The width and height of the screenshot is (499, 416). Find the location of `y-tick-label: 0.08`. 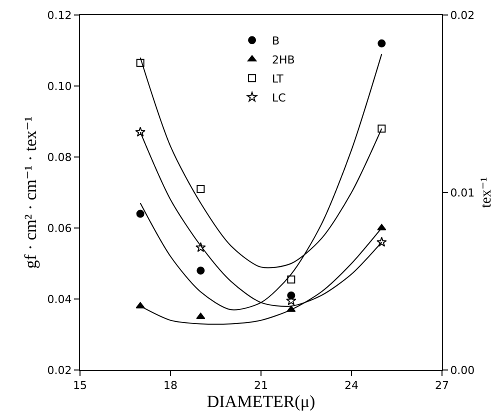

y-tick-label: 0.08 is located at coordinates (59, 157).